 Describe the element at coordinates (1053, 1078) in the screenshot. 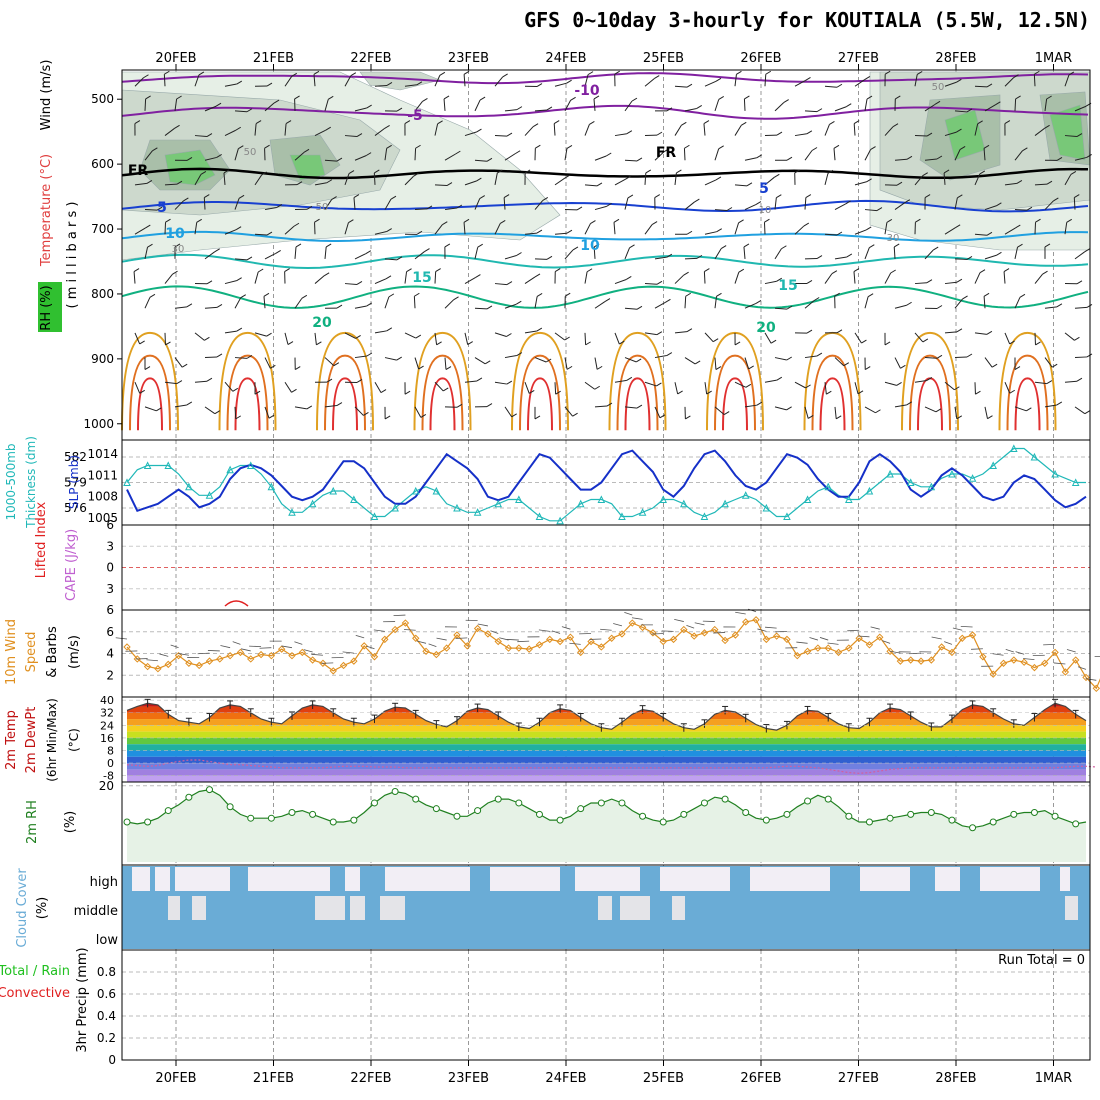

I see `date-label-bottom: 1MAR` at that location.